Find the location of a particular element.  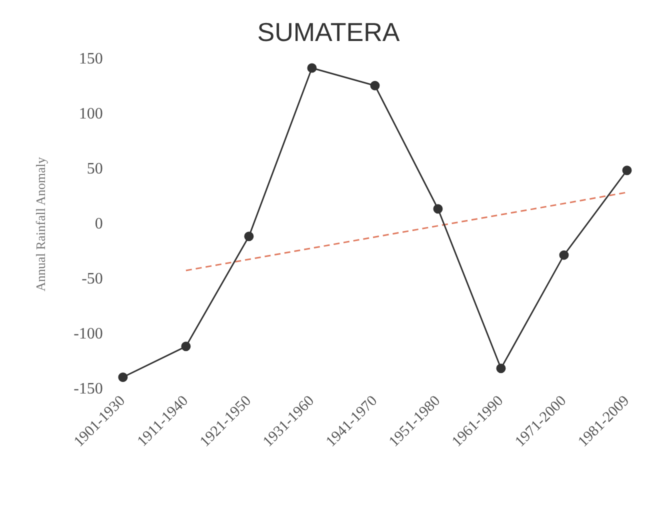

y-tick-label: 50 is located at coordinates (94, 169).